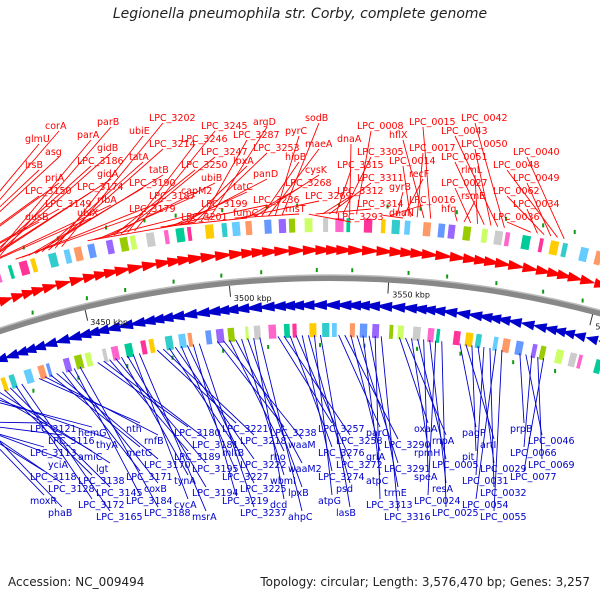 The height and width of the screenshot is (600, 600). What do you see at coordinates (472, 170) in the screenshot?
I see `gene-label: rlmL` at bounding box center [472, 170].